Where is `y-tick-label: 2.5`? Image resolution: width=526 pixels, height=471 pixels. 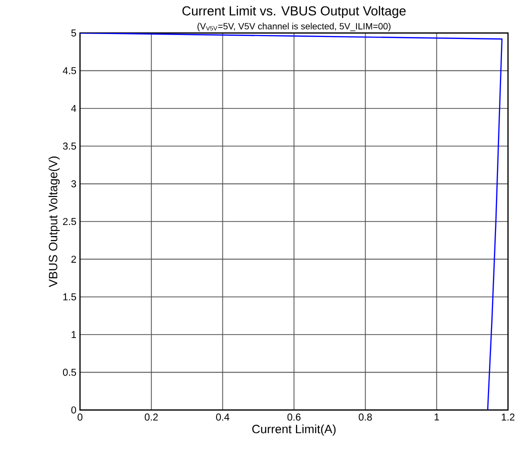
y-tick-label: 2.5 is located at coordinates (69, 222).